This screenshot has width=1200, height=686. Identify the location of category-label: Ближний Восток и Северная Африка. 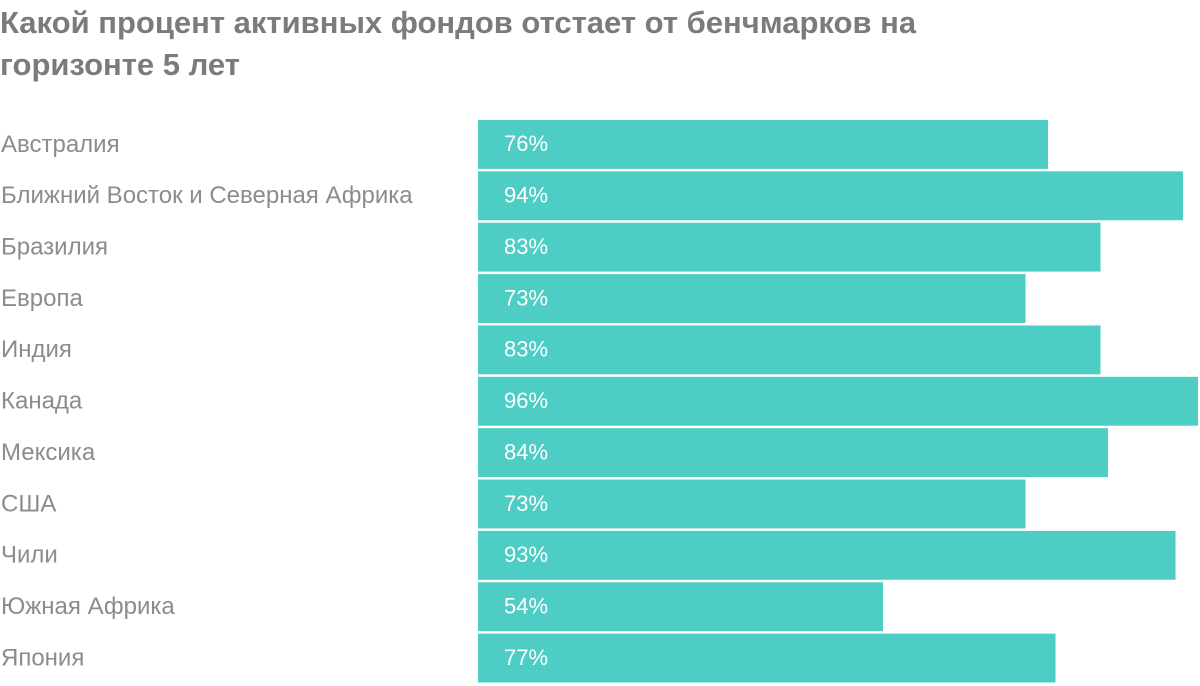
(207, 195).